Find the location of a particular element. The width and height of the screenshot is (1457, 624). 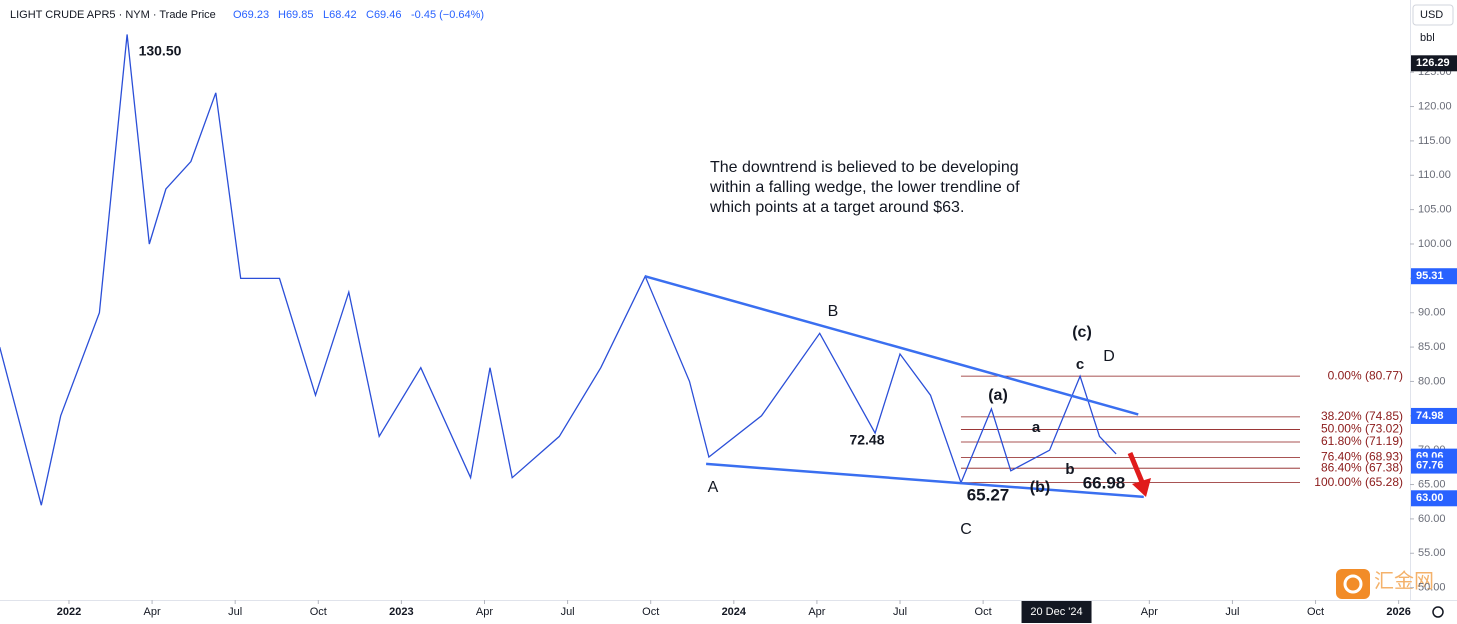

wave-label: 72.48 is located at coordinates (866, 440).